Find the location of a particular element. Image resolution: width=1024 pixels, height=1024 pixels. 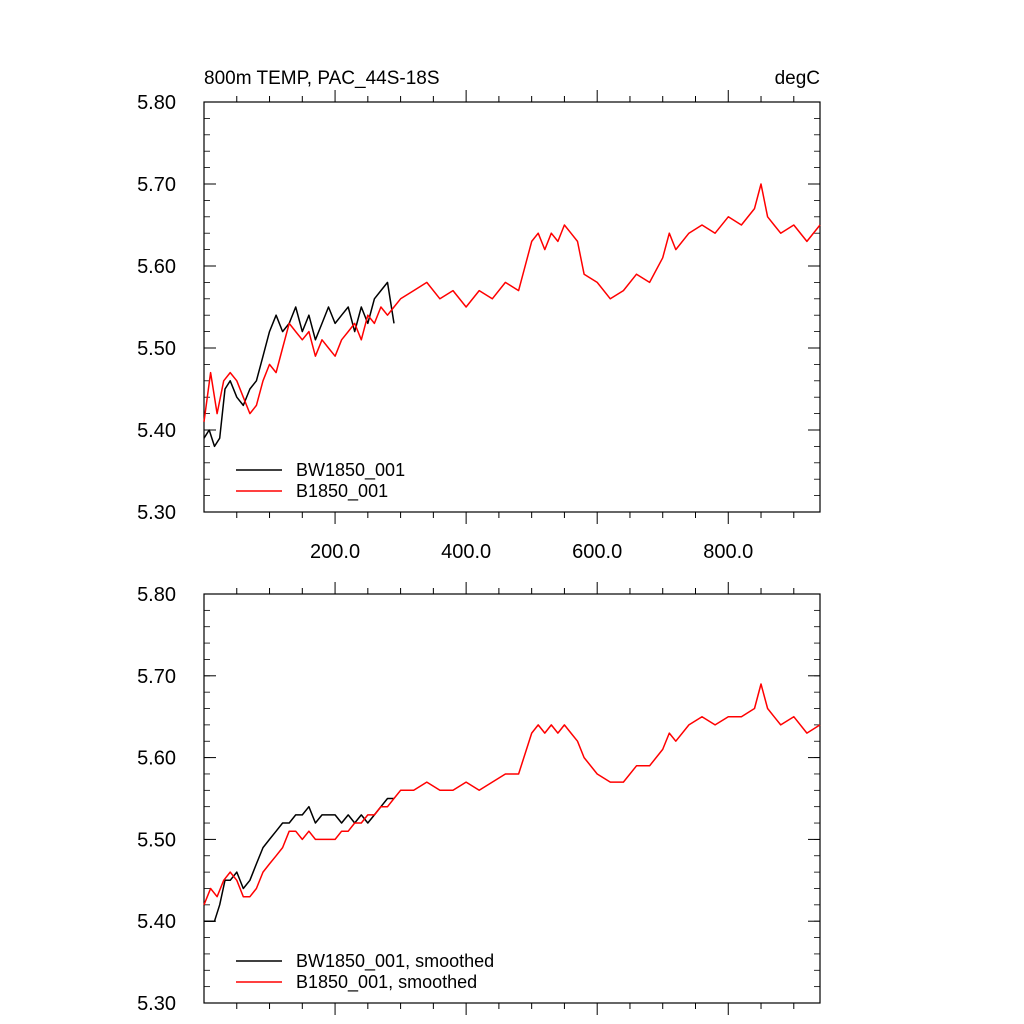

chart-title: 800m TEMP, PAC_44S-18S is located at coordinates (322, 78).